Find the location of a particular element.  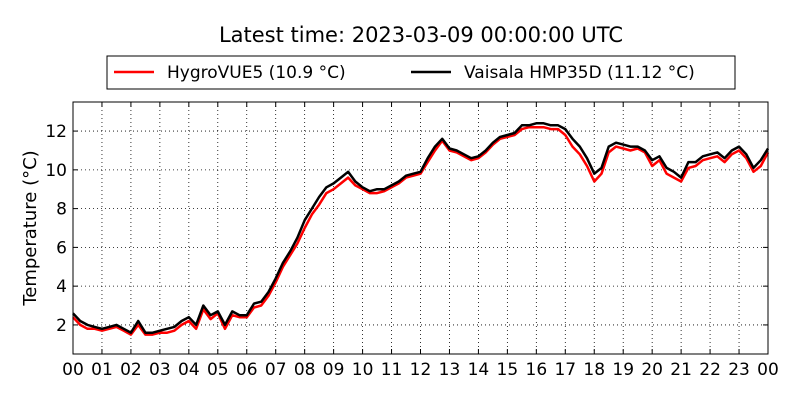

x-tick-label: 06 is located at coordinates (247, 370).